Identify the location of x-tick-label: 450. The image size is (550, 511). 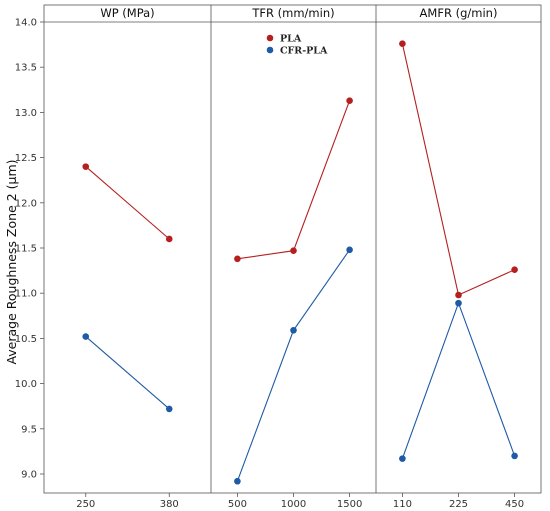
(514, 504).